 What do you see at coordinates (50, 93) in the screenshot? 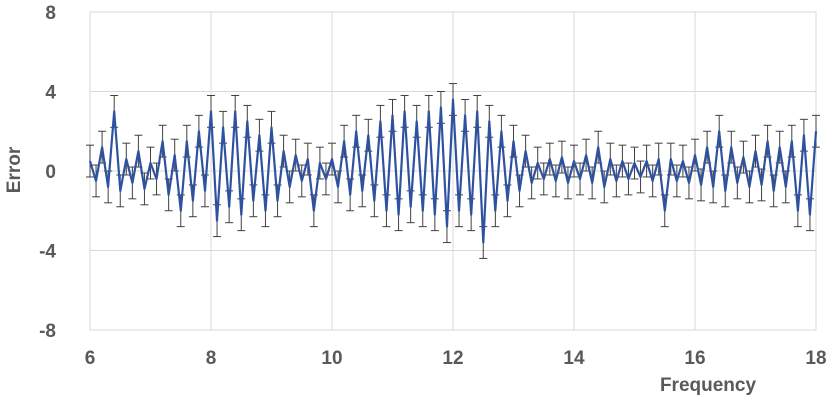
I see `y-tick-label: 4` at bounding box center [50, 93].